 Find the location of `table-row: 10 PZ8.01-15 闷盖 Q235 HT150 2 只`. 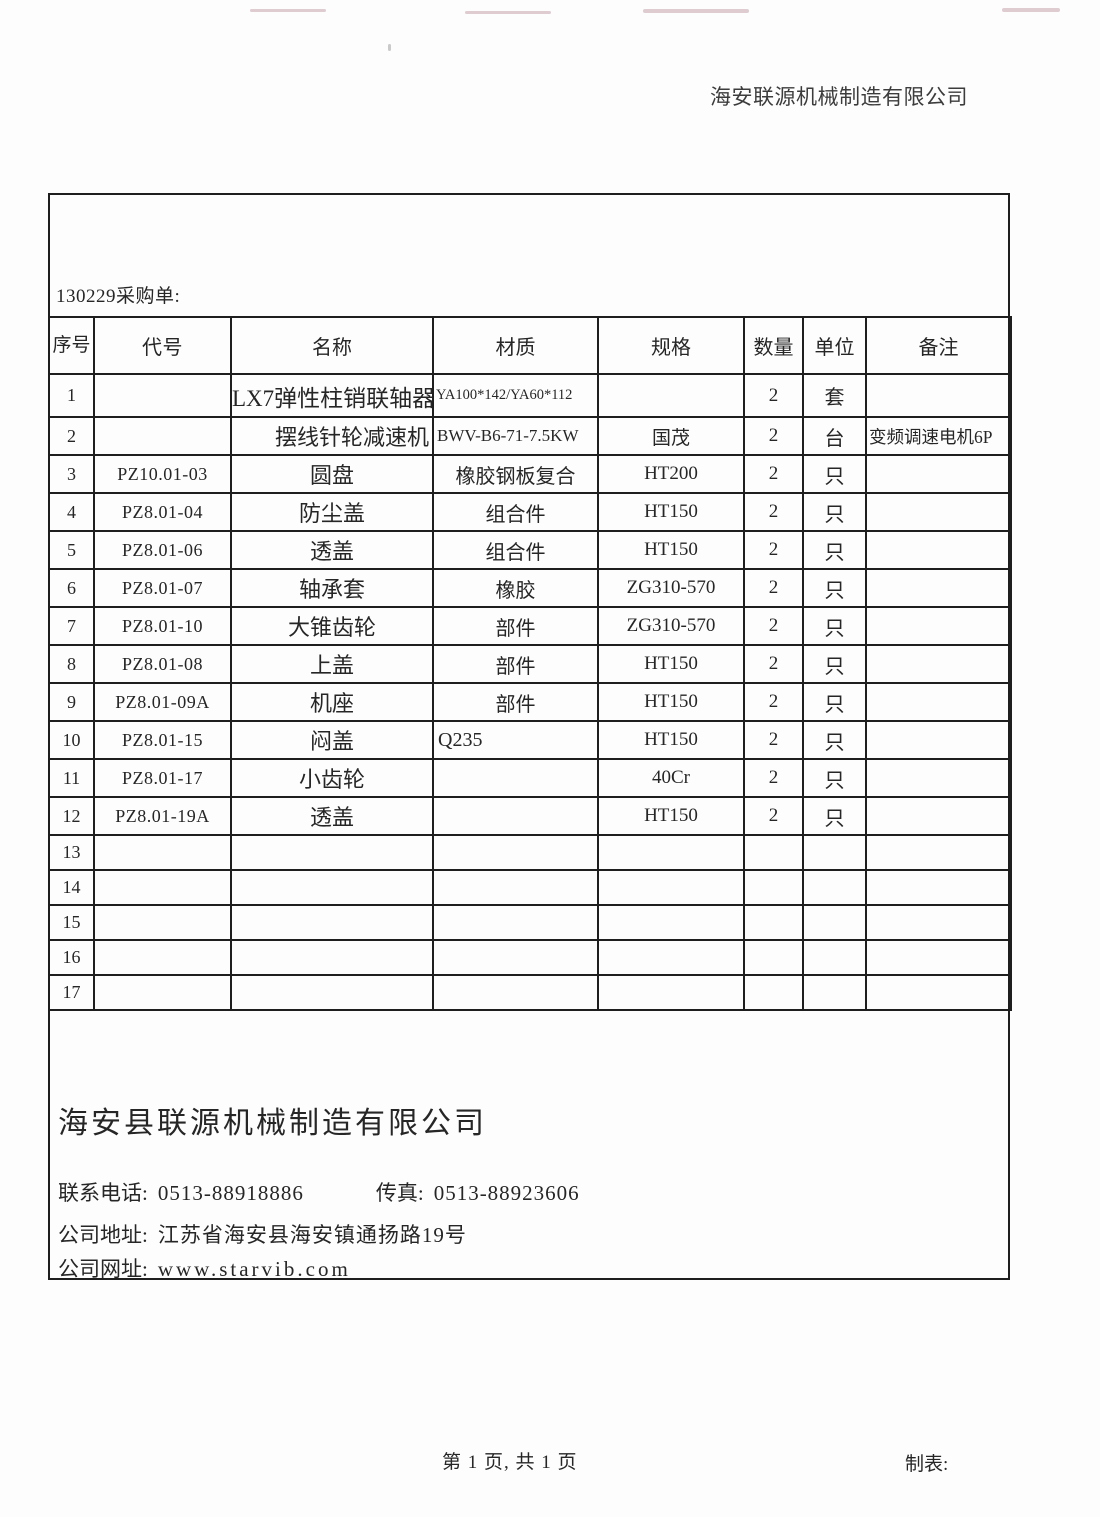

table-row: 10 PZ8.01-15 闷盖 Q235 HT150 2 只 is located at coordinates (530, 740).